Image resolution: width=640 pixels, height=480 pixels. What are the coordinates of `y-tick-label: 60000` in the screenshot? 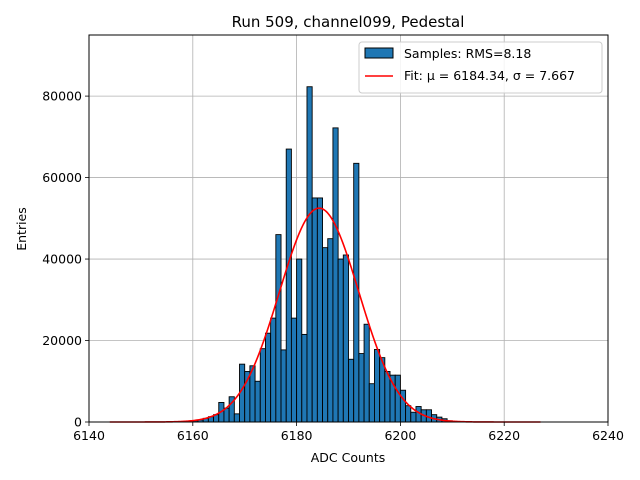 It's located at (62, 177).